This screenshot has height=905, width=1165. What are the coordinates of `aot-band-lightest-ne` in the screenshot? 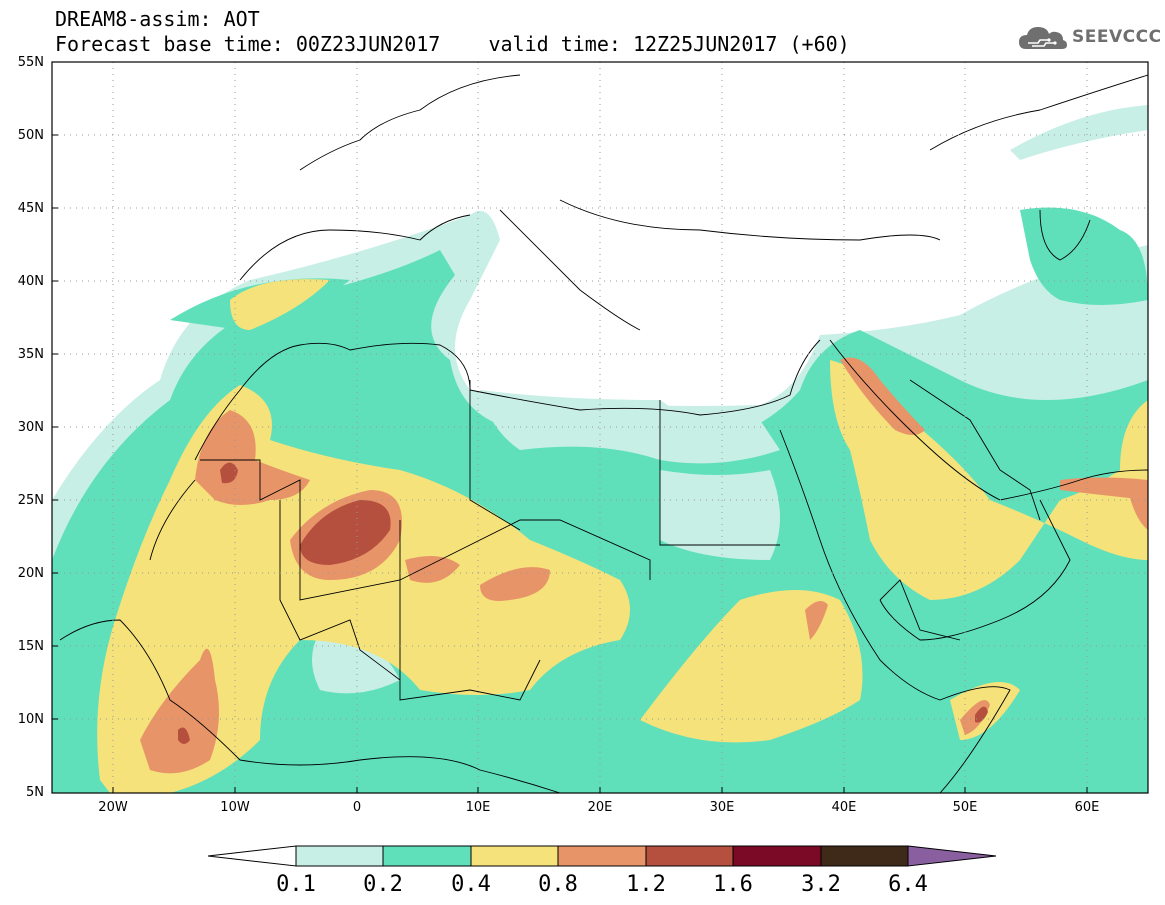 It's located at (1079, 132).